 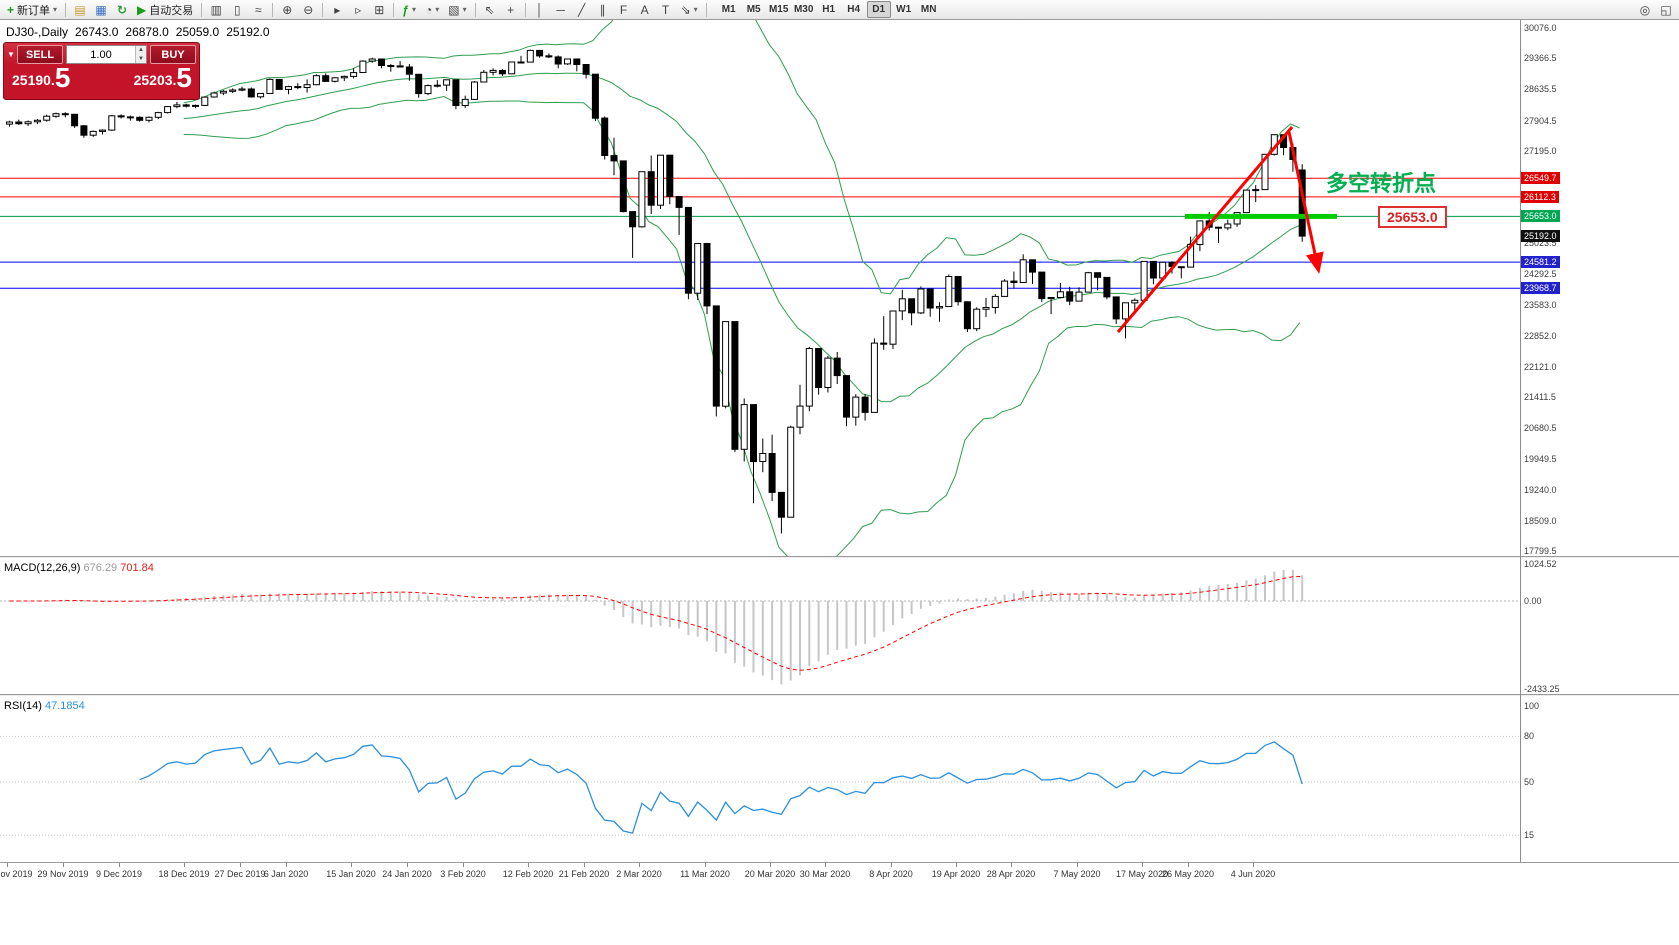 I want to click on macd-signal-value: 701.84, so click(x=137, y=568).